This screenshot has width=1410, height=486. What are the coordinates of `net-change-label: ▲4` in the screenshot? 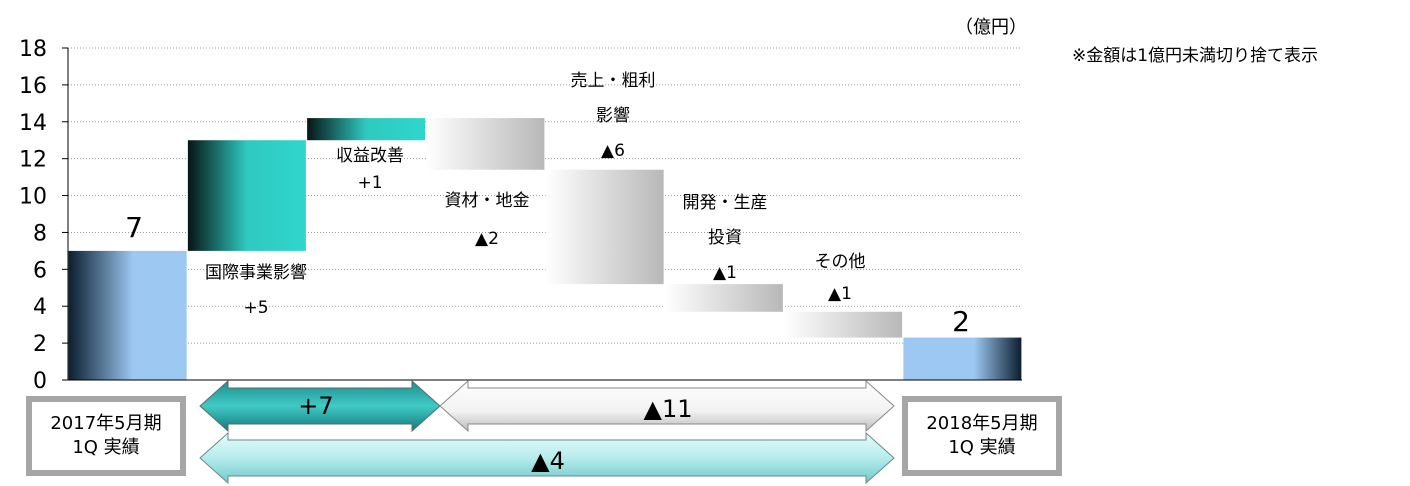 It's located at (548, 461).